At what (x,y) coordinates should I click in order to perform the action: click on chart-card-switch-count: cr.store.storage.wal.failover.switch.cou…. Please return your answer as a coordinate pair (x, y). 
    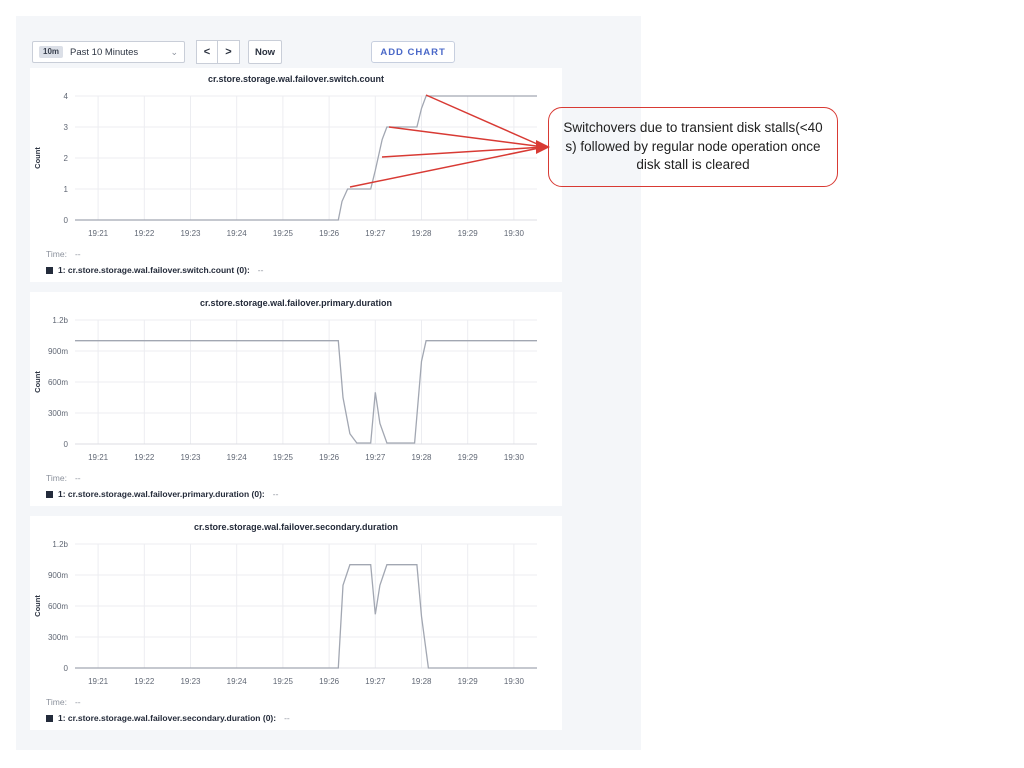
    Looking at the image, I should click on (296, 175).